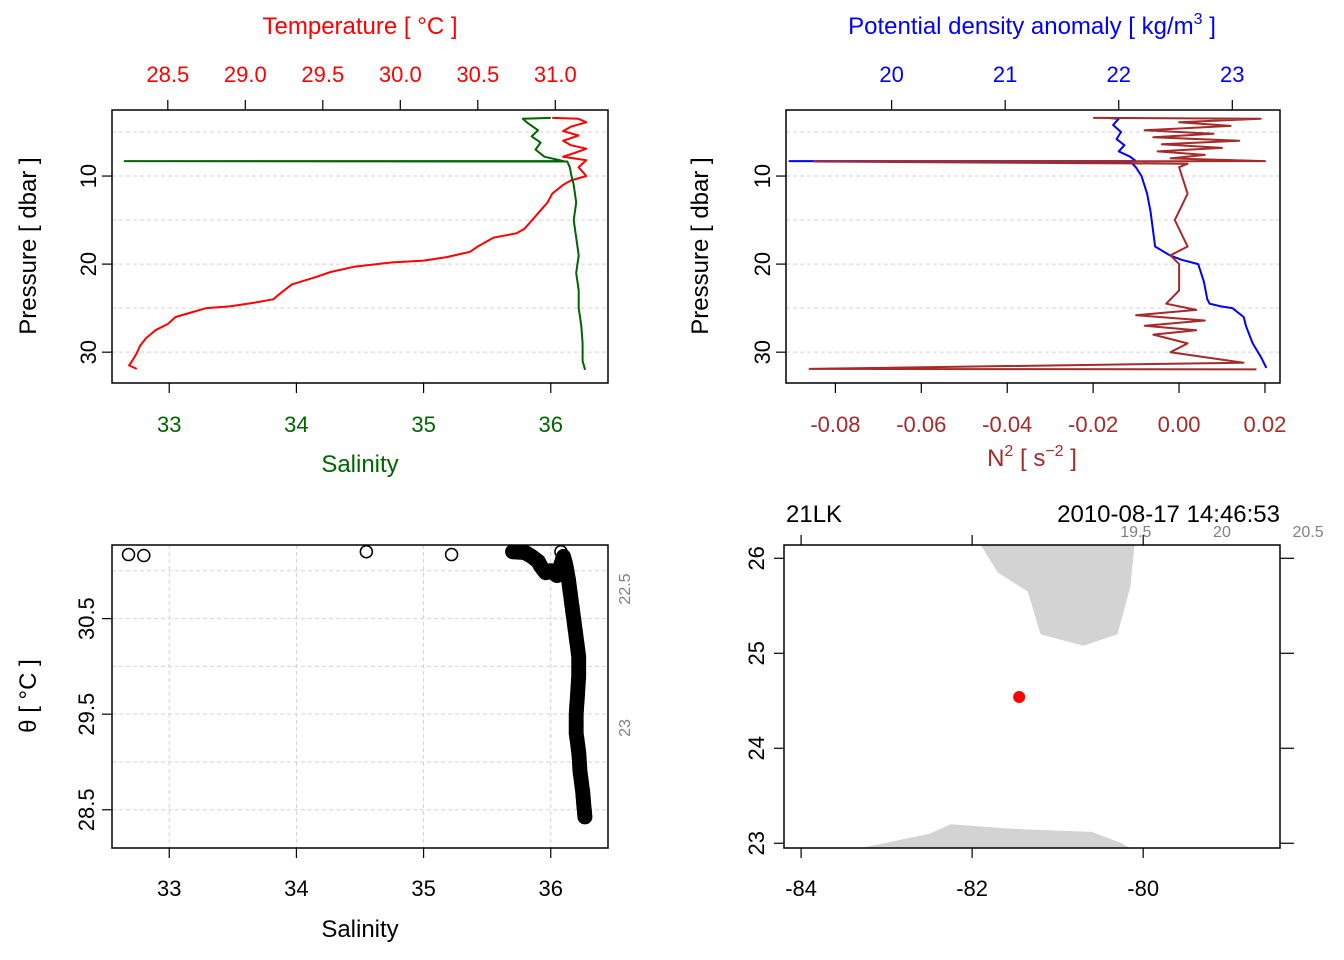 The width and height of the screenshot is (1344, 960). Describe the element at coordinates (921, 424) in the screenshot. I see `bottom-tick-label: -0.06` at that location.